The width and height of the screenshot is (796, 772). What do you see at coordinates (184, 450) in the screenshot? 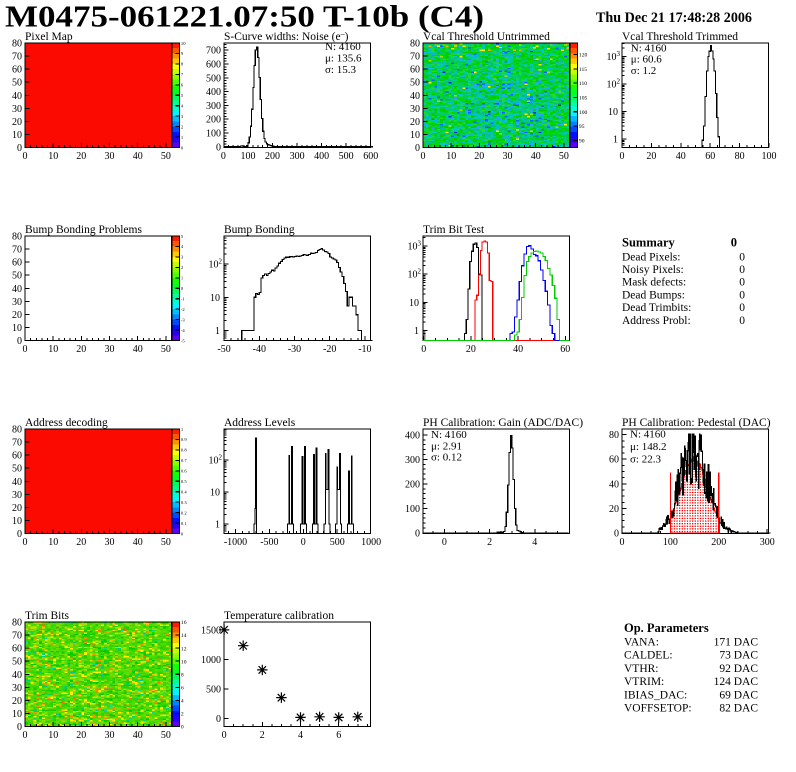
I see `svg-text: 0.8` at bounding box center [184, 450].